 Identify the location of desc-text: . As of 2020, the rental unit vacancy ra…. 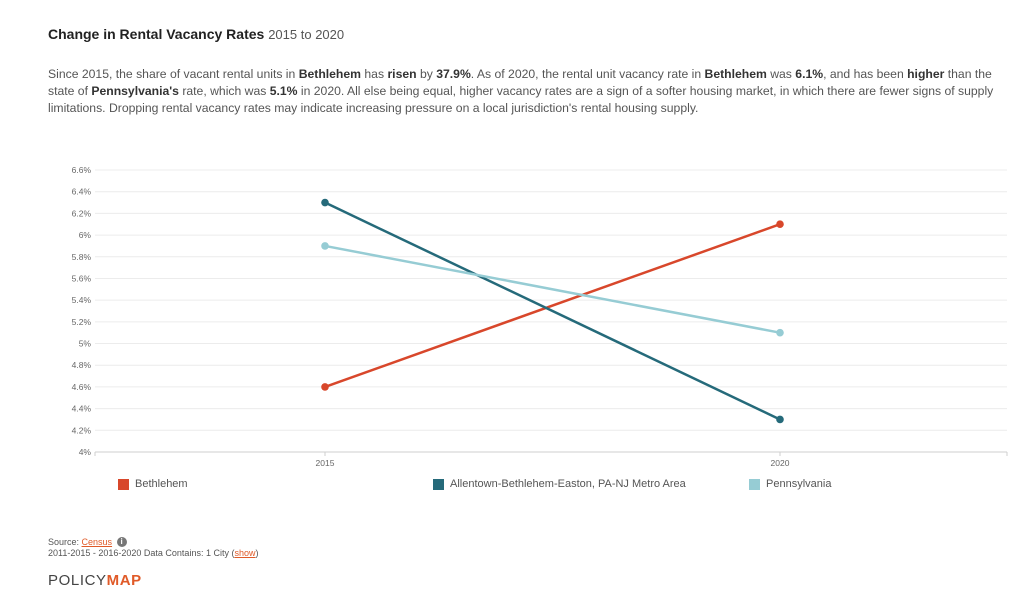
(587, 74).